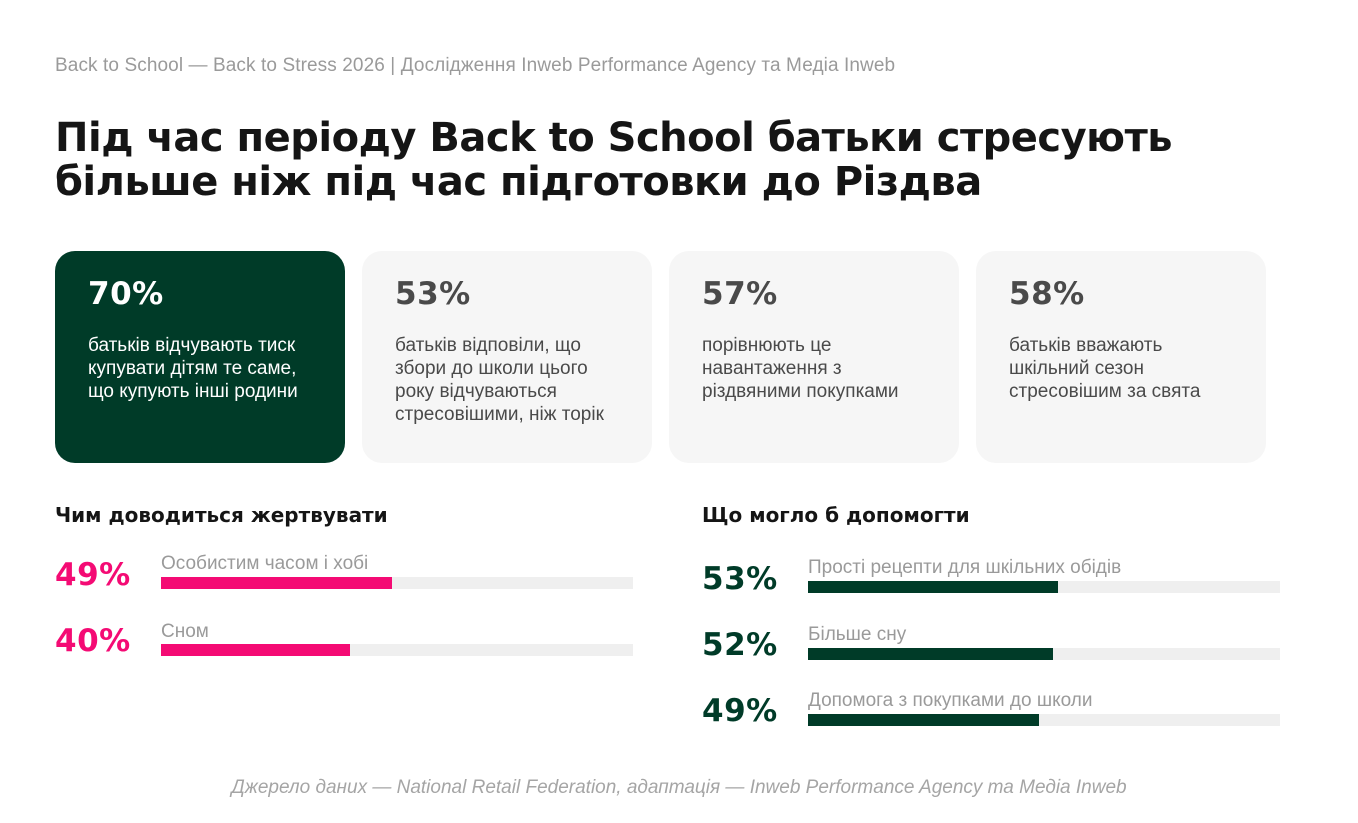 The image size is (1358, 823). What do you see at coordinates (1047, 294) in the screenshot?
I see `stat-card-value: 58%` at bounding box center [1047, 294].